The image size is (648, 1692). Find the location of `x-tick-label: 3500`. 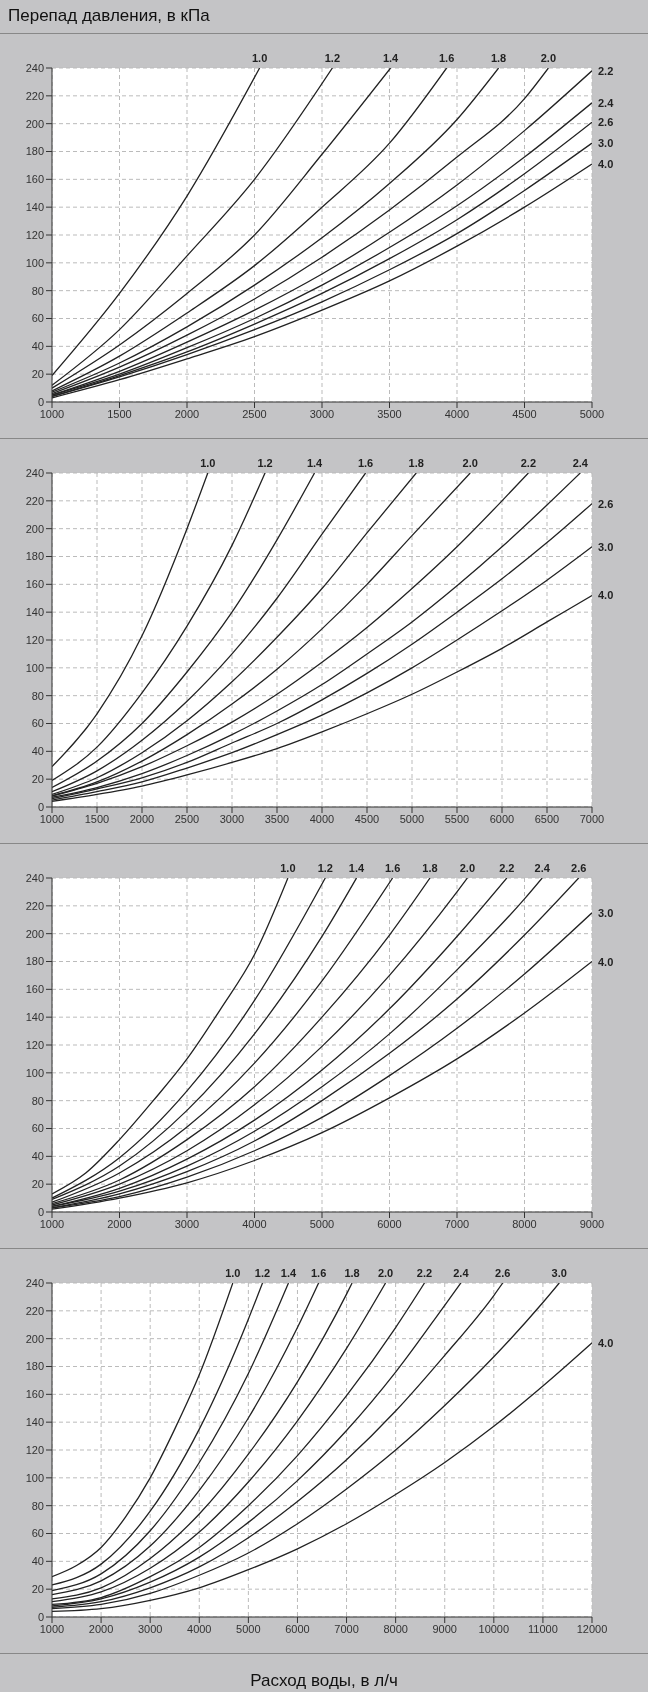

x-tick-label: 3500 is located at coordinates (389, 413).